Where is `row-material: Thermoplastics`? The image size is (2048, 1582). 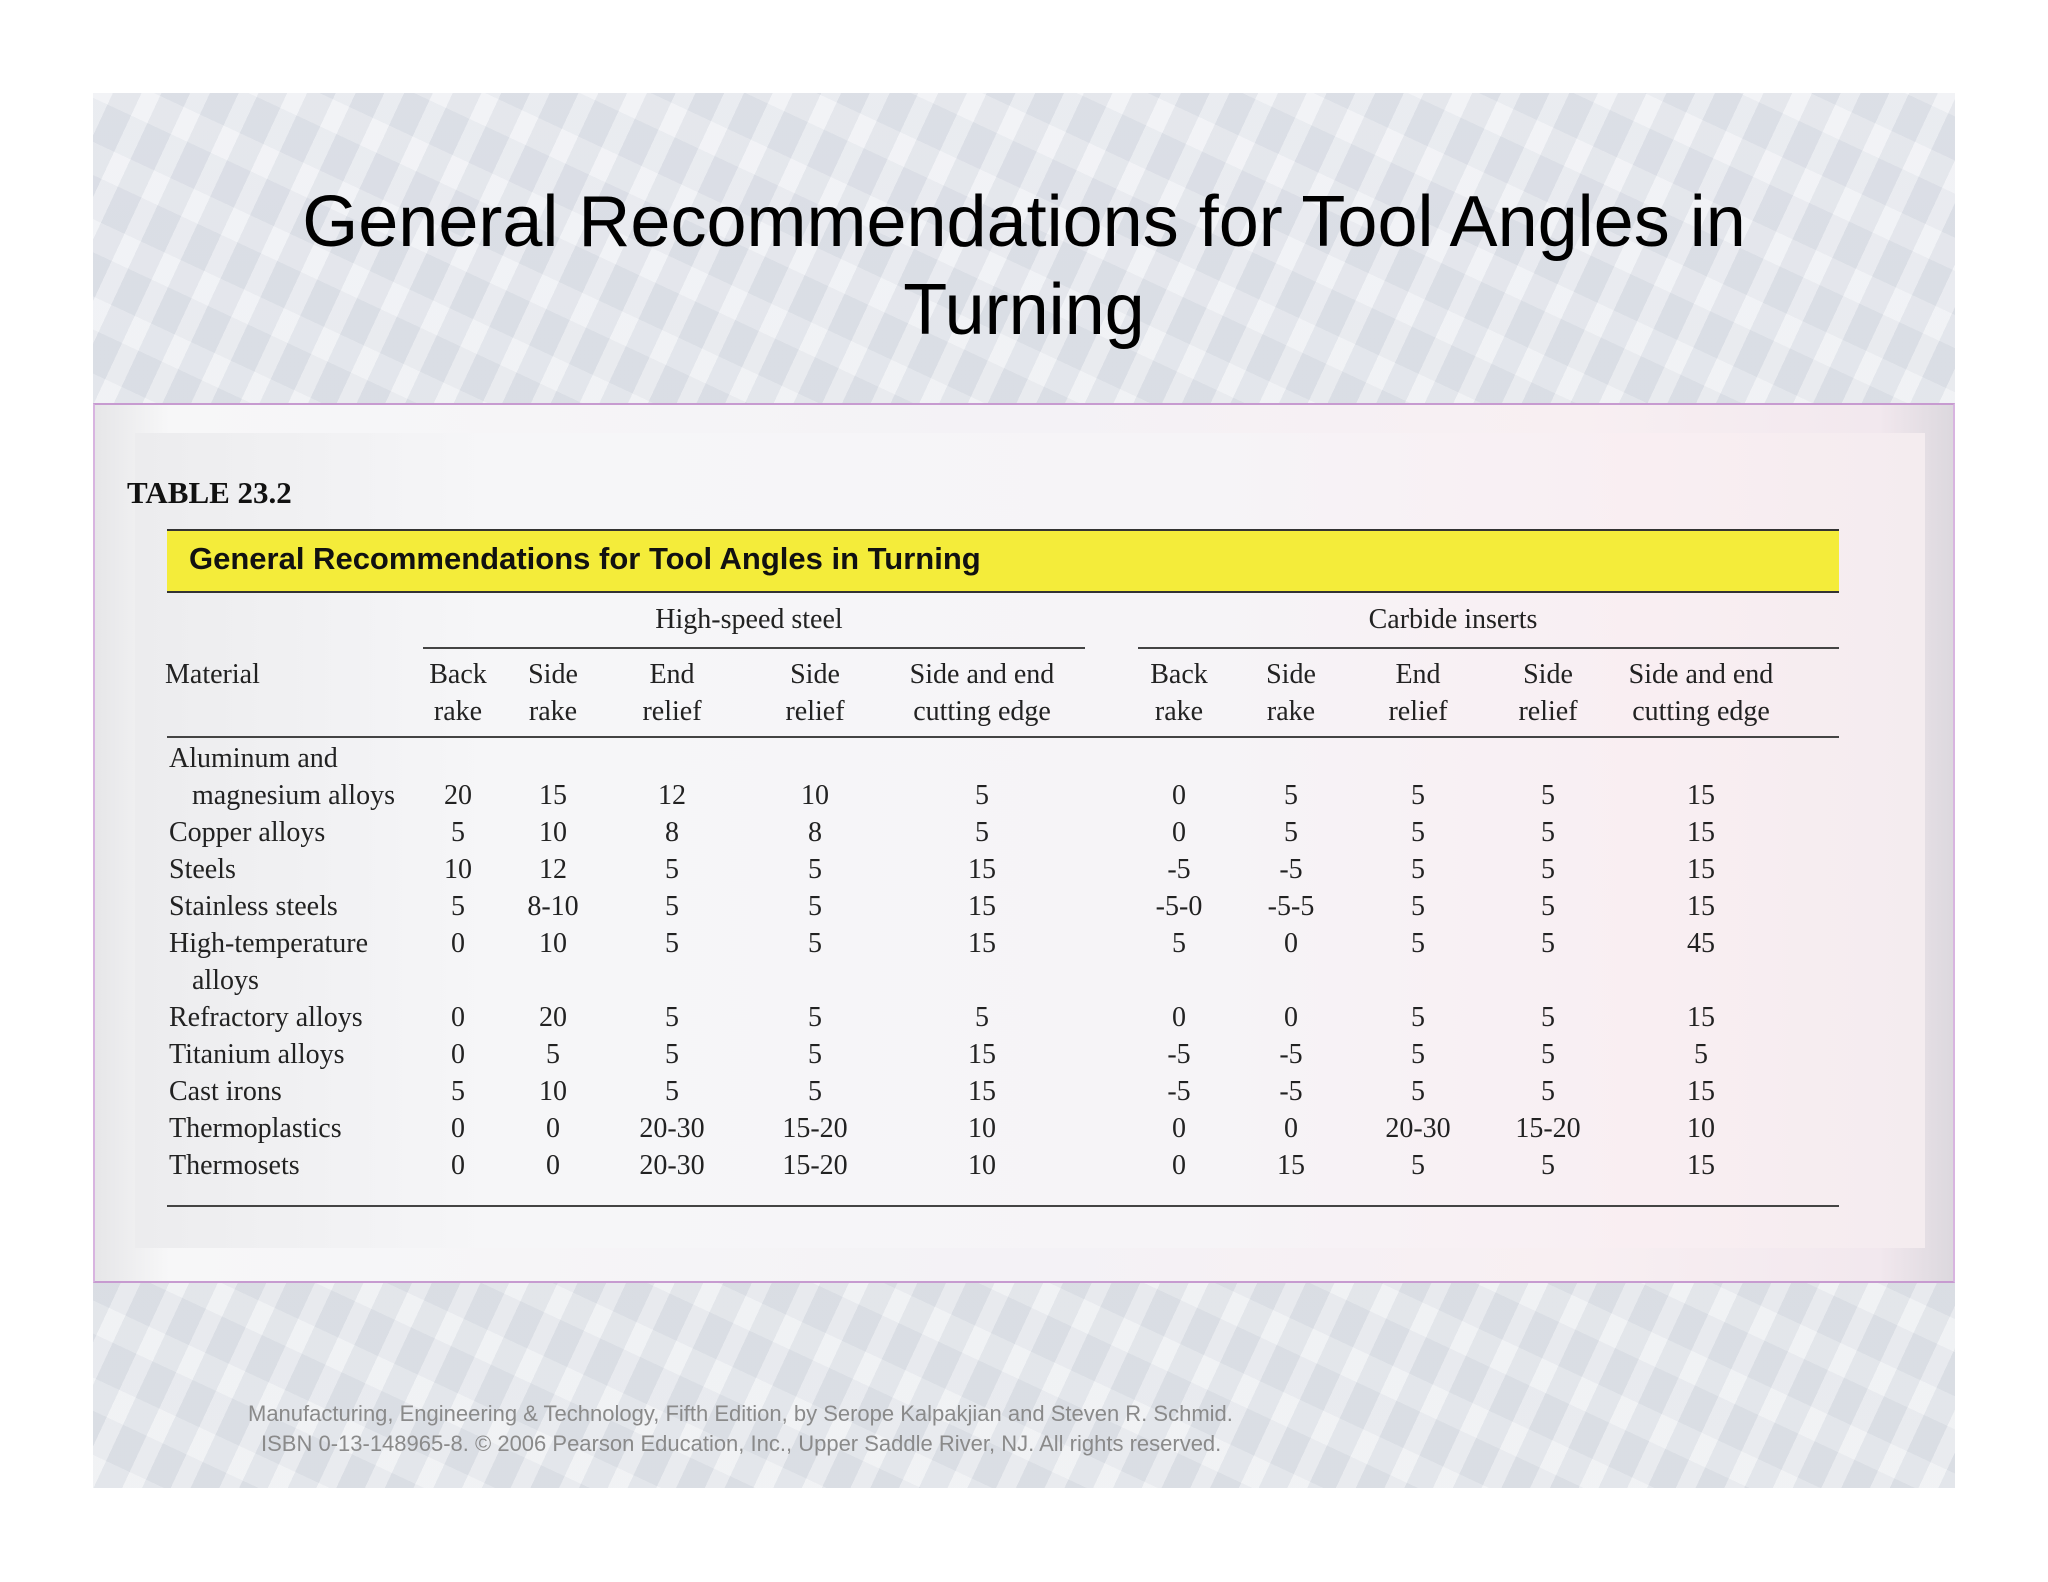
row-material: Thermoplastics is located at coordinates (255, 1128).